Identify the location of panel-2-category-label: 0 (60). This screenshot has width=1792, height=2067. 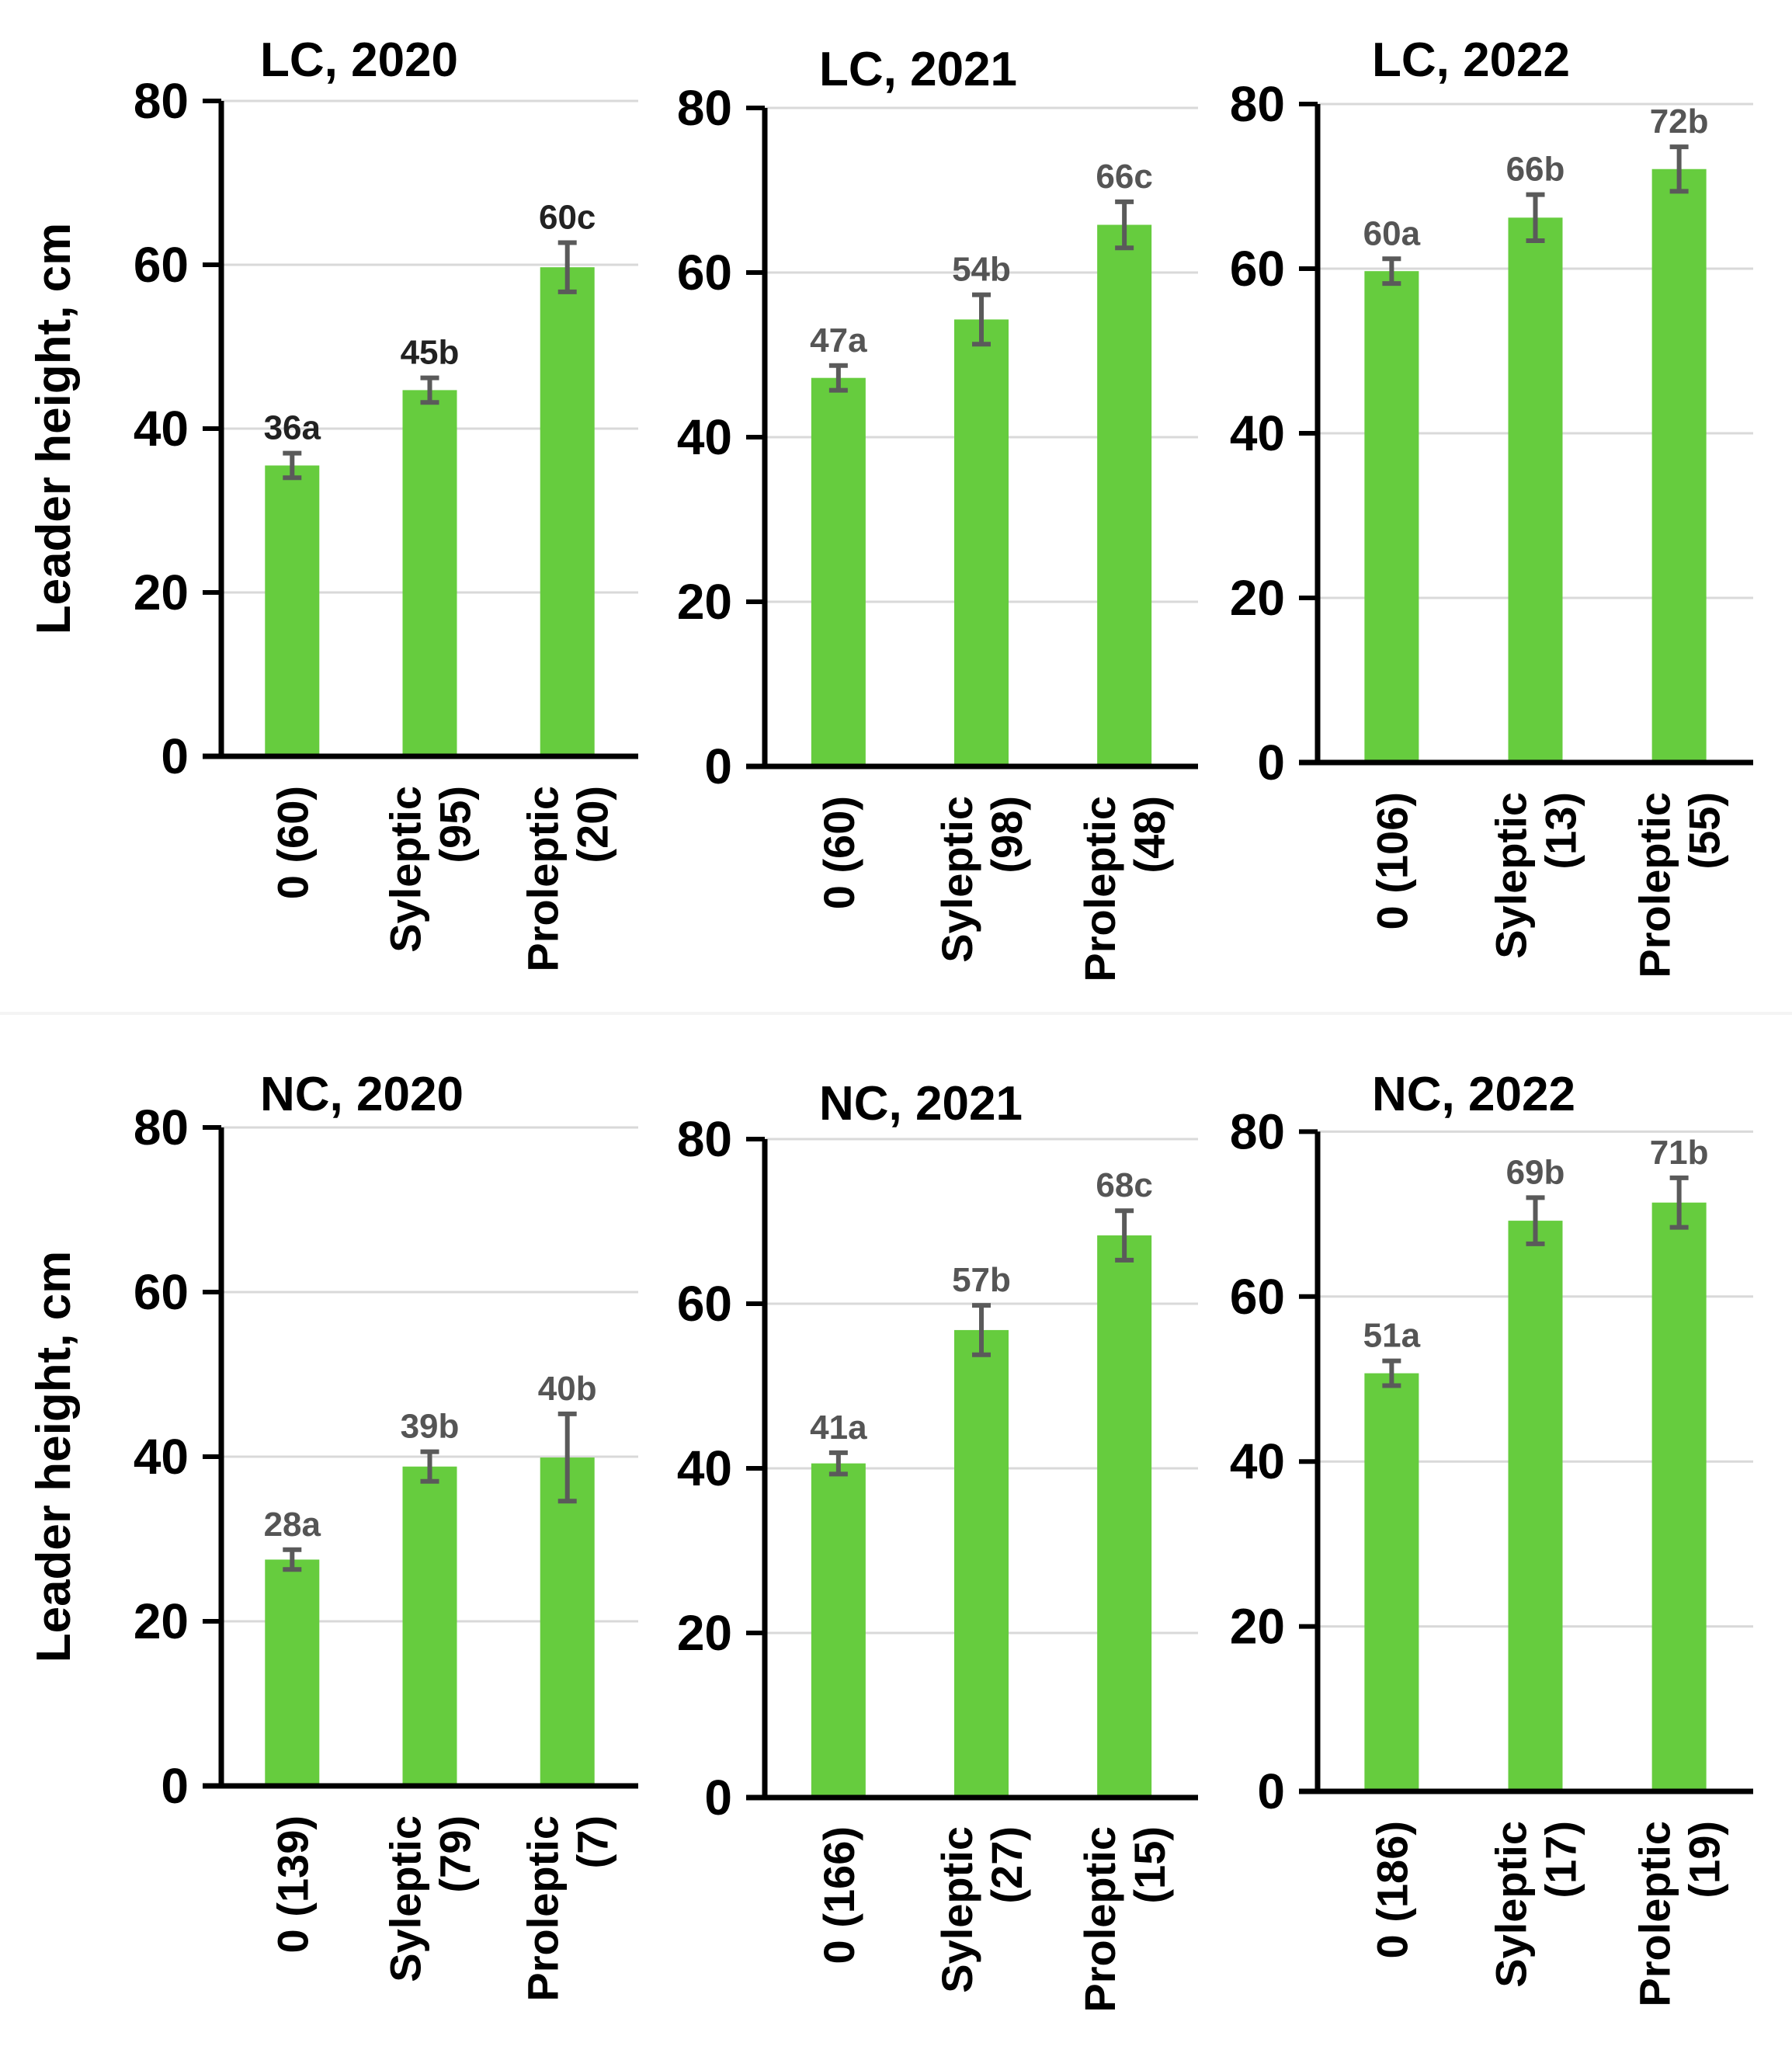
(838, 852).